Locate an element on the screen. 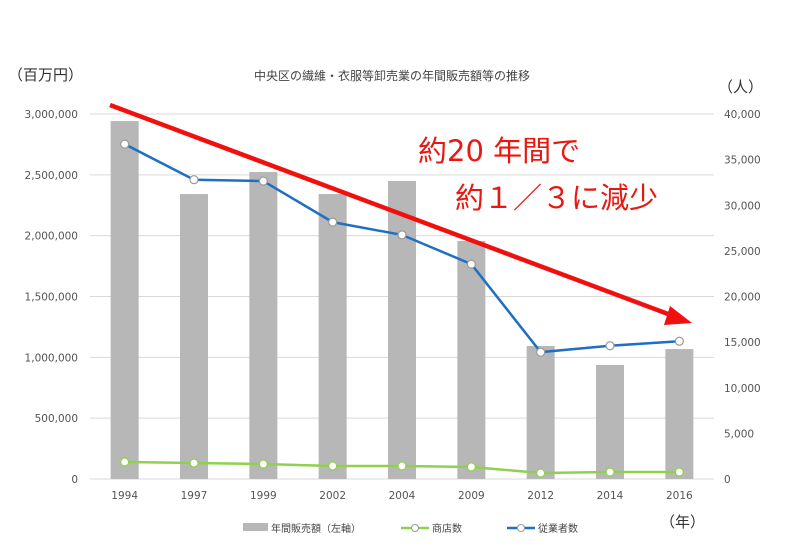 The height and width of the screenshot is (550, 785). x-tick-label: 1997 is located at coordinates (194, 496).